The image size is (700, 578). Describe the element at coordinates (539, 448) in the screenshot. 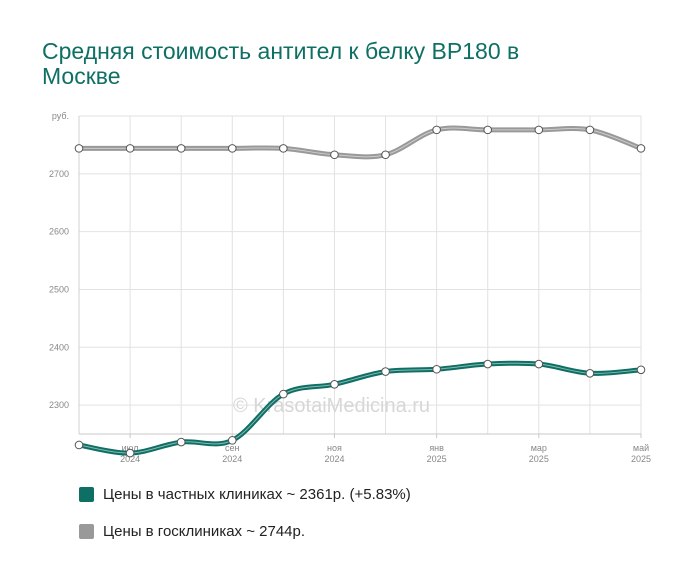

I see `x-tick-month: мар` at that location.